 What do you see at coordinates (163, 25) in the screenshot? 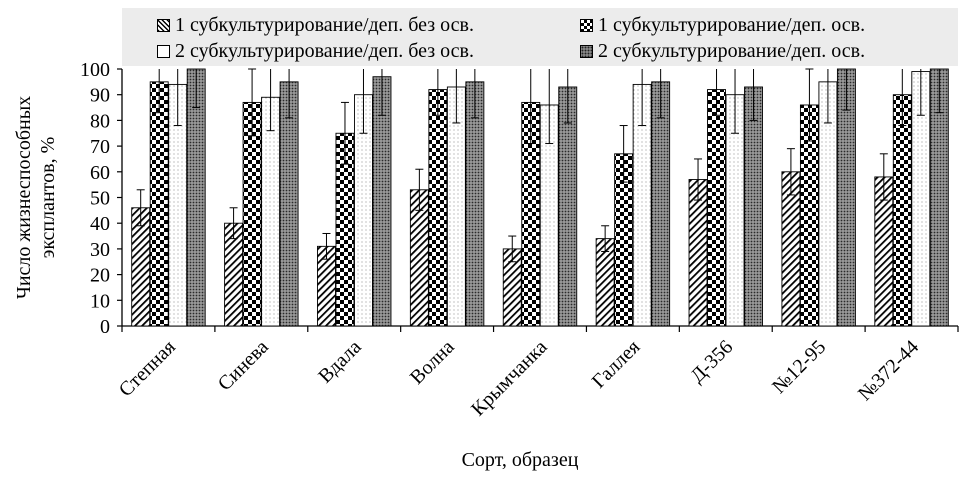
I see `legend-swatch-diagonal` at bounding box center [163, 25].